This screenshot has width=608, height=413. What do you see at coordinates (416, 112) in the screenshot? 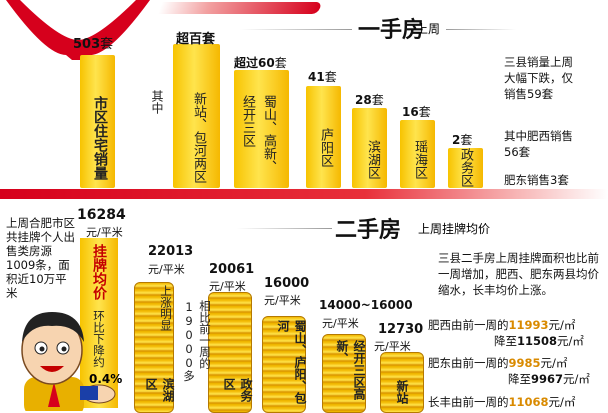
I see `bar-value-5: 16套` at bounding box center [416, 112].